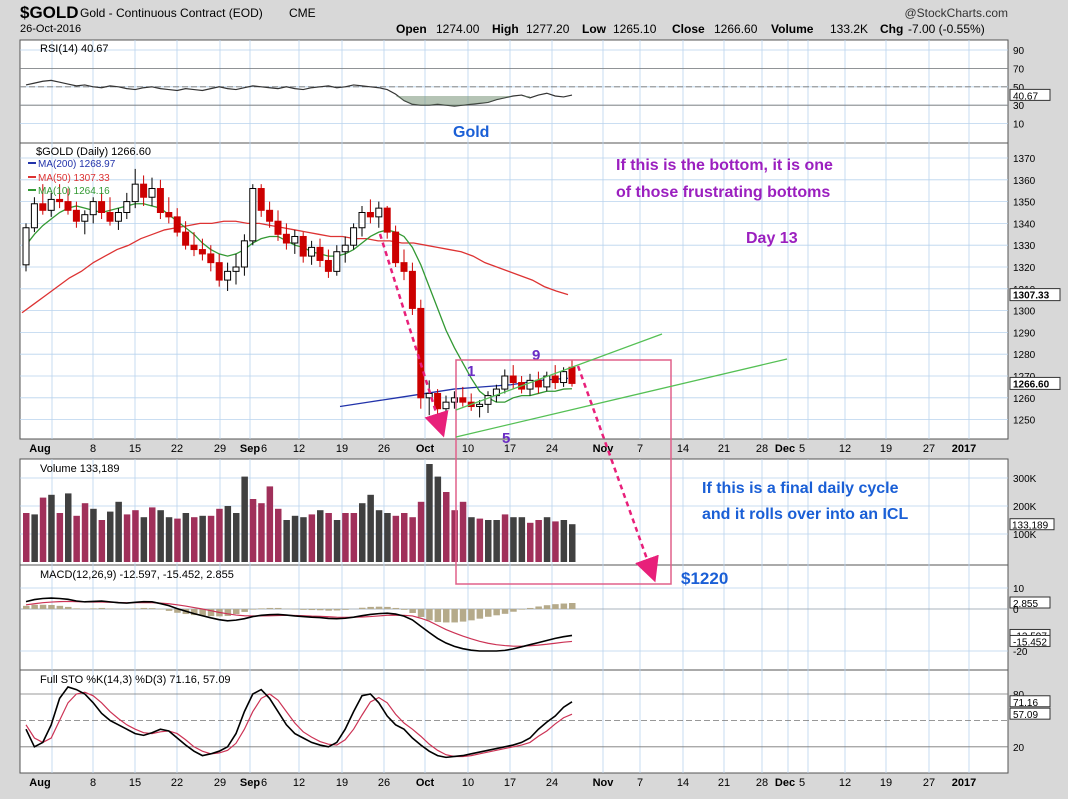  I want to click on price-tick-label: 1370, so click(1024, 159).